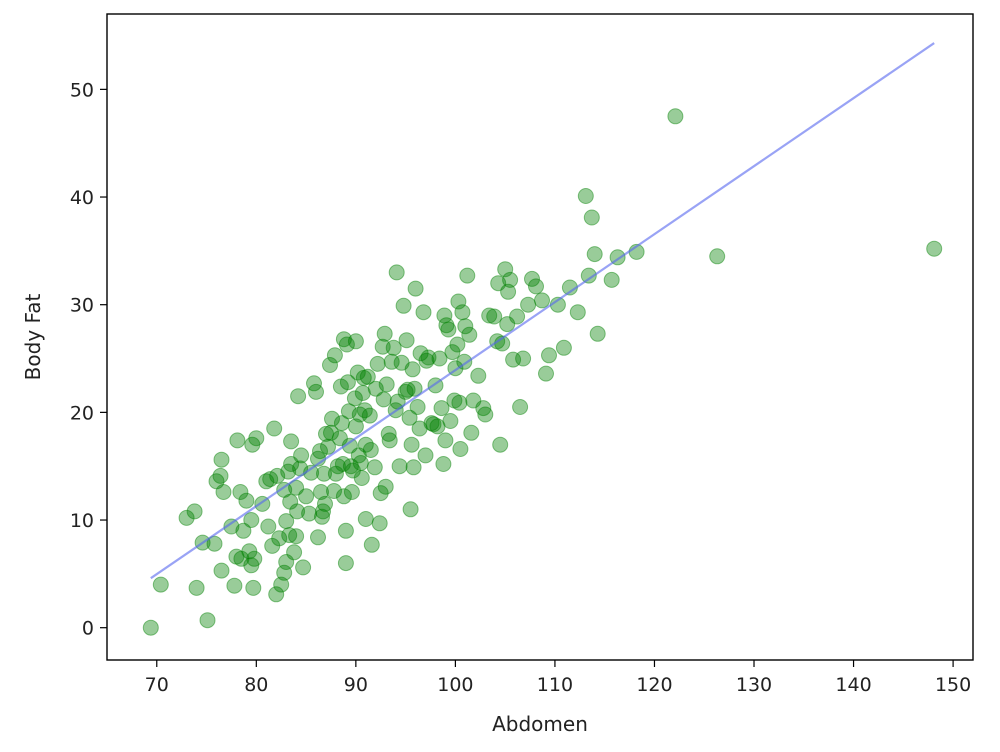  I want to click on y-tick-label: 30, so click(82, 306).